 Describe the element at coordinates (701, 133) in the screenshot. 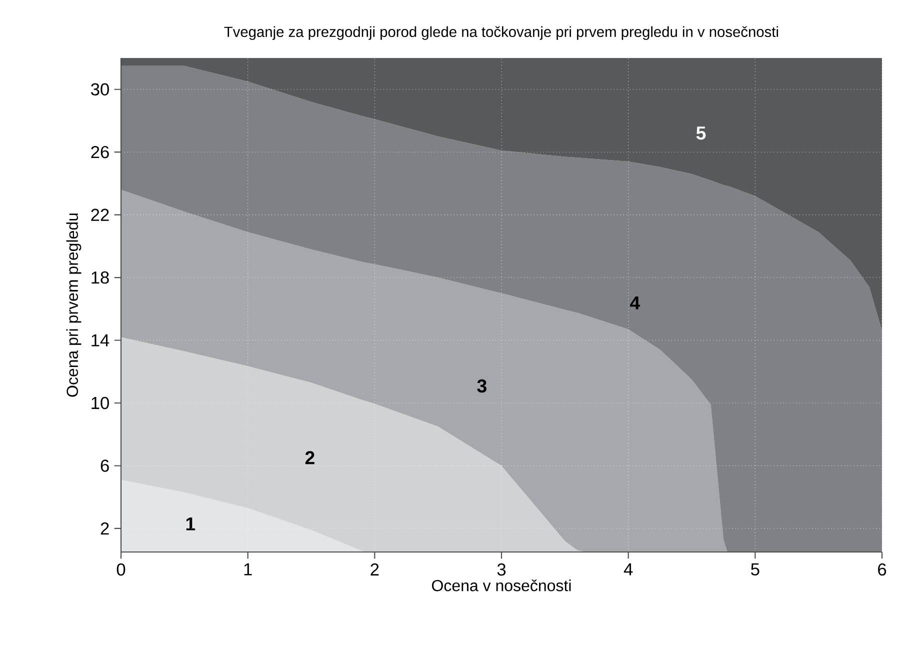

I see `series-label: 5` at that location.